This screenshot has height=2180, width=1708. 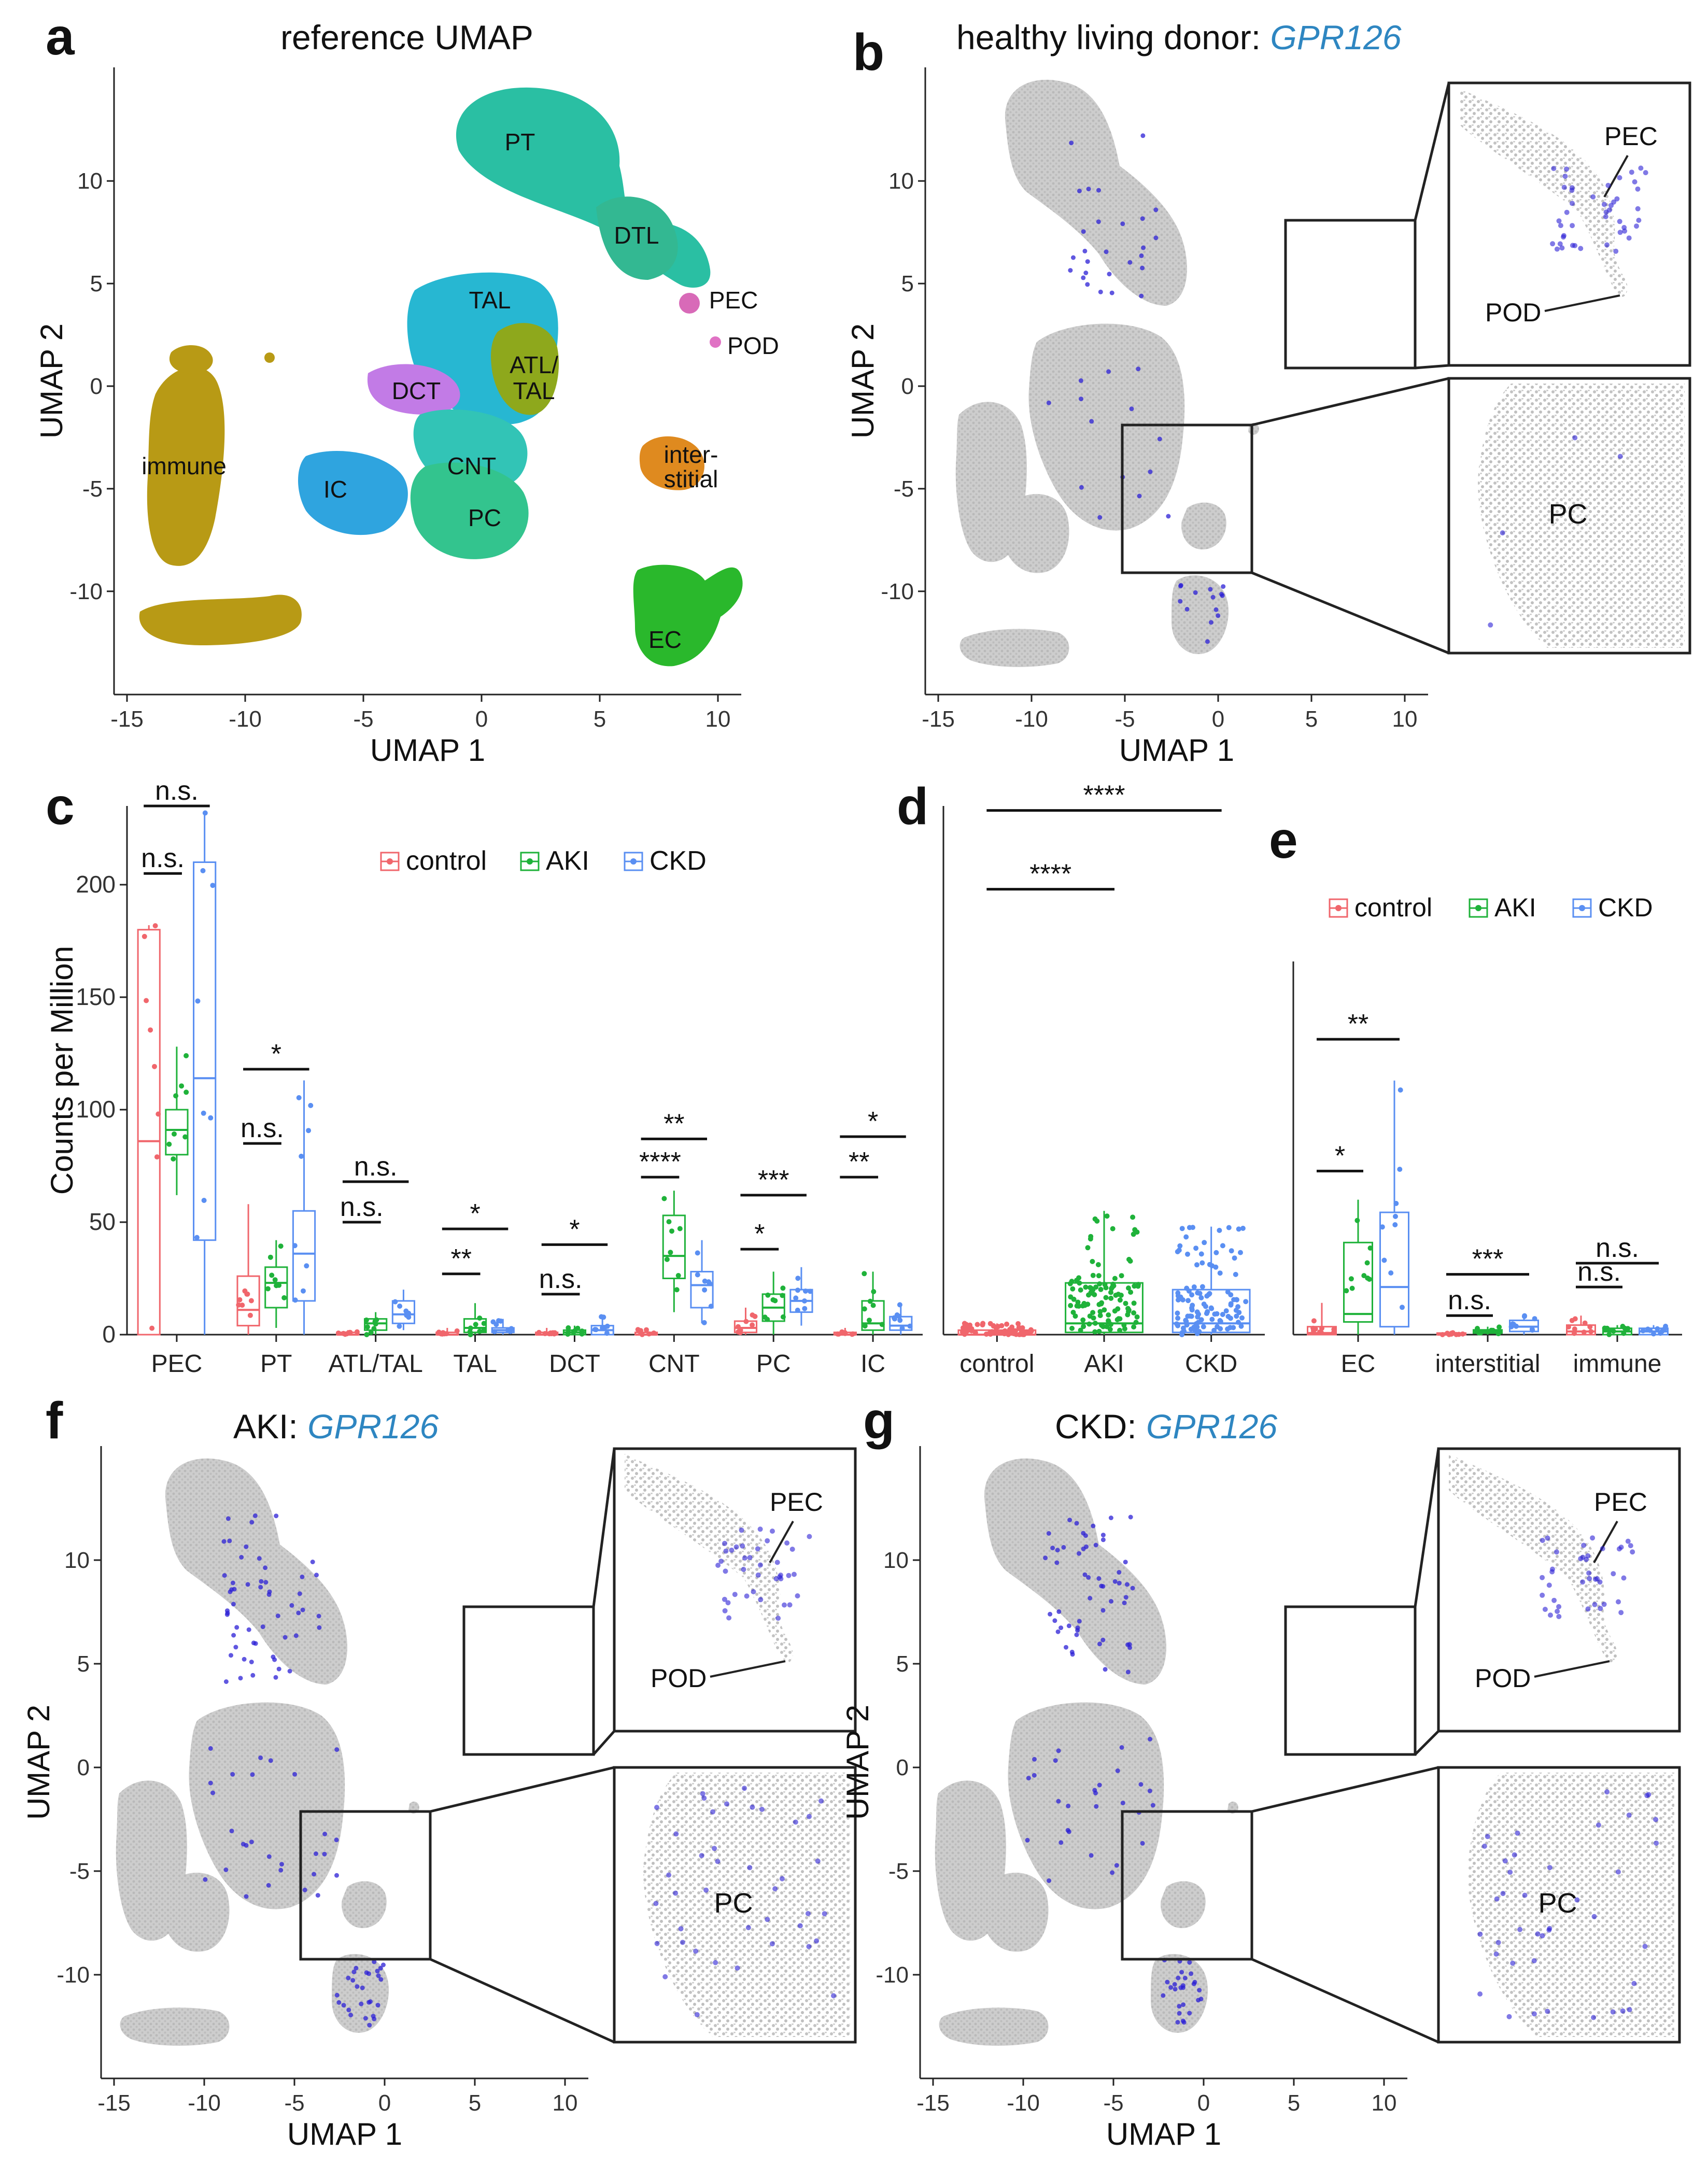 What do you see at coordinates (900, 1320) in the screenshot?
I see `c-CKD-IC-point` at bounding box center [900, 1320].